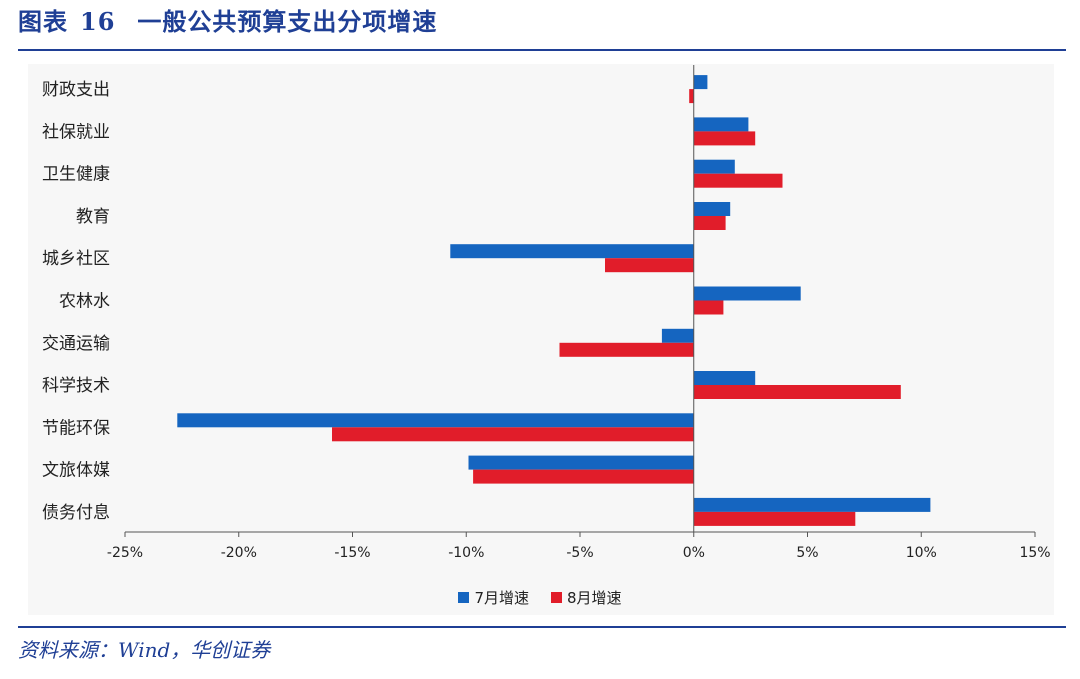 The width and height of the screenshot is (1080, 679). Describe the element at coordinates (144, 650) in the screenshot. I see `source-note: 资料来源：Wind，华创证券` at that location.